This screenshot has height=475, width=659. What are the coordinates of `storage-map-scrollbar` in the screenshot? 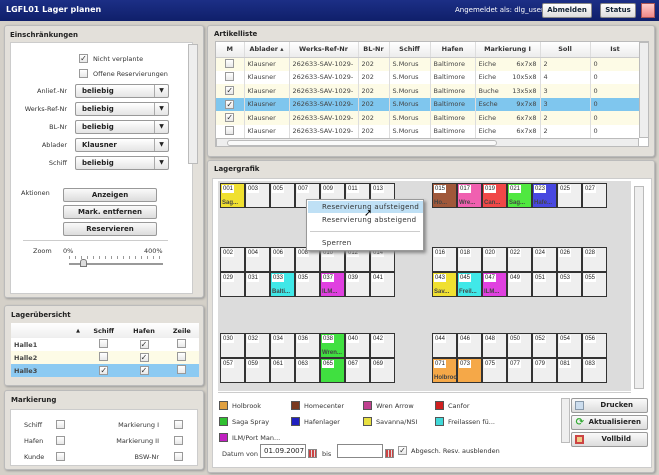 It's located at (639, 287).